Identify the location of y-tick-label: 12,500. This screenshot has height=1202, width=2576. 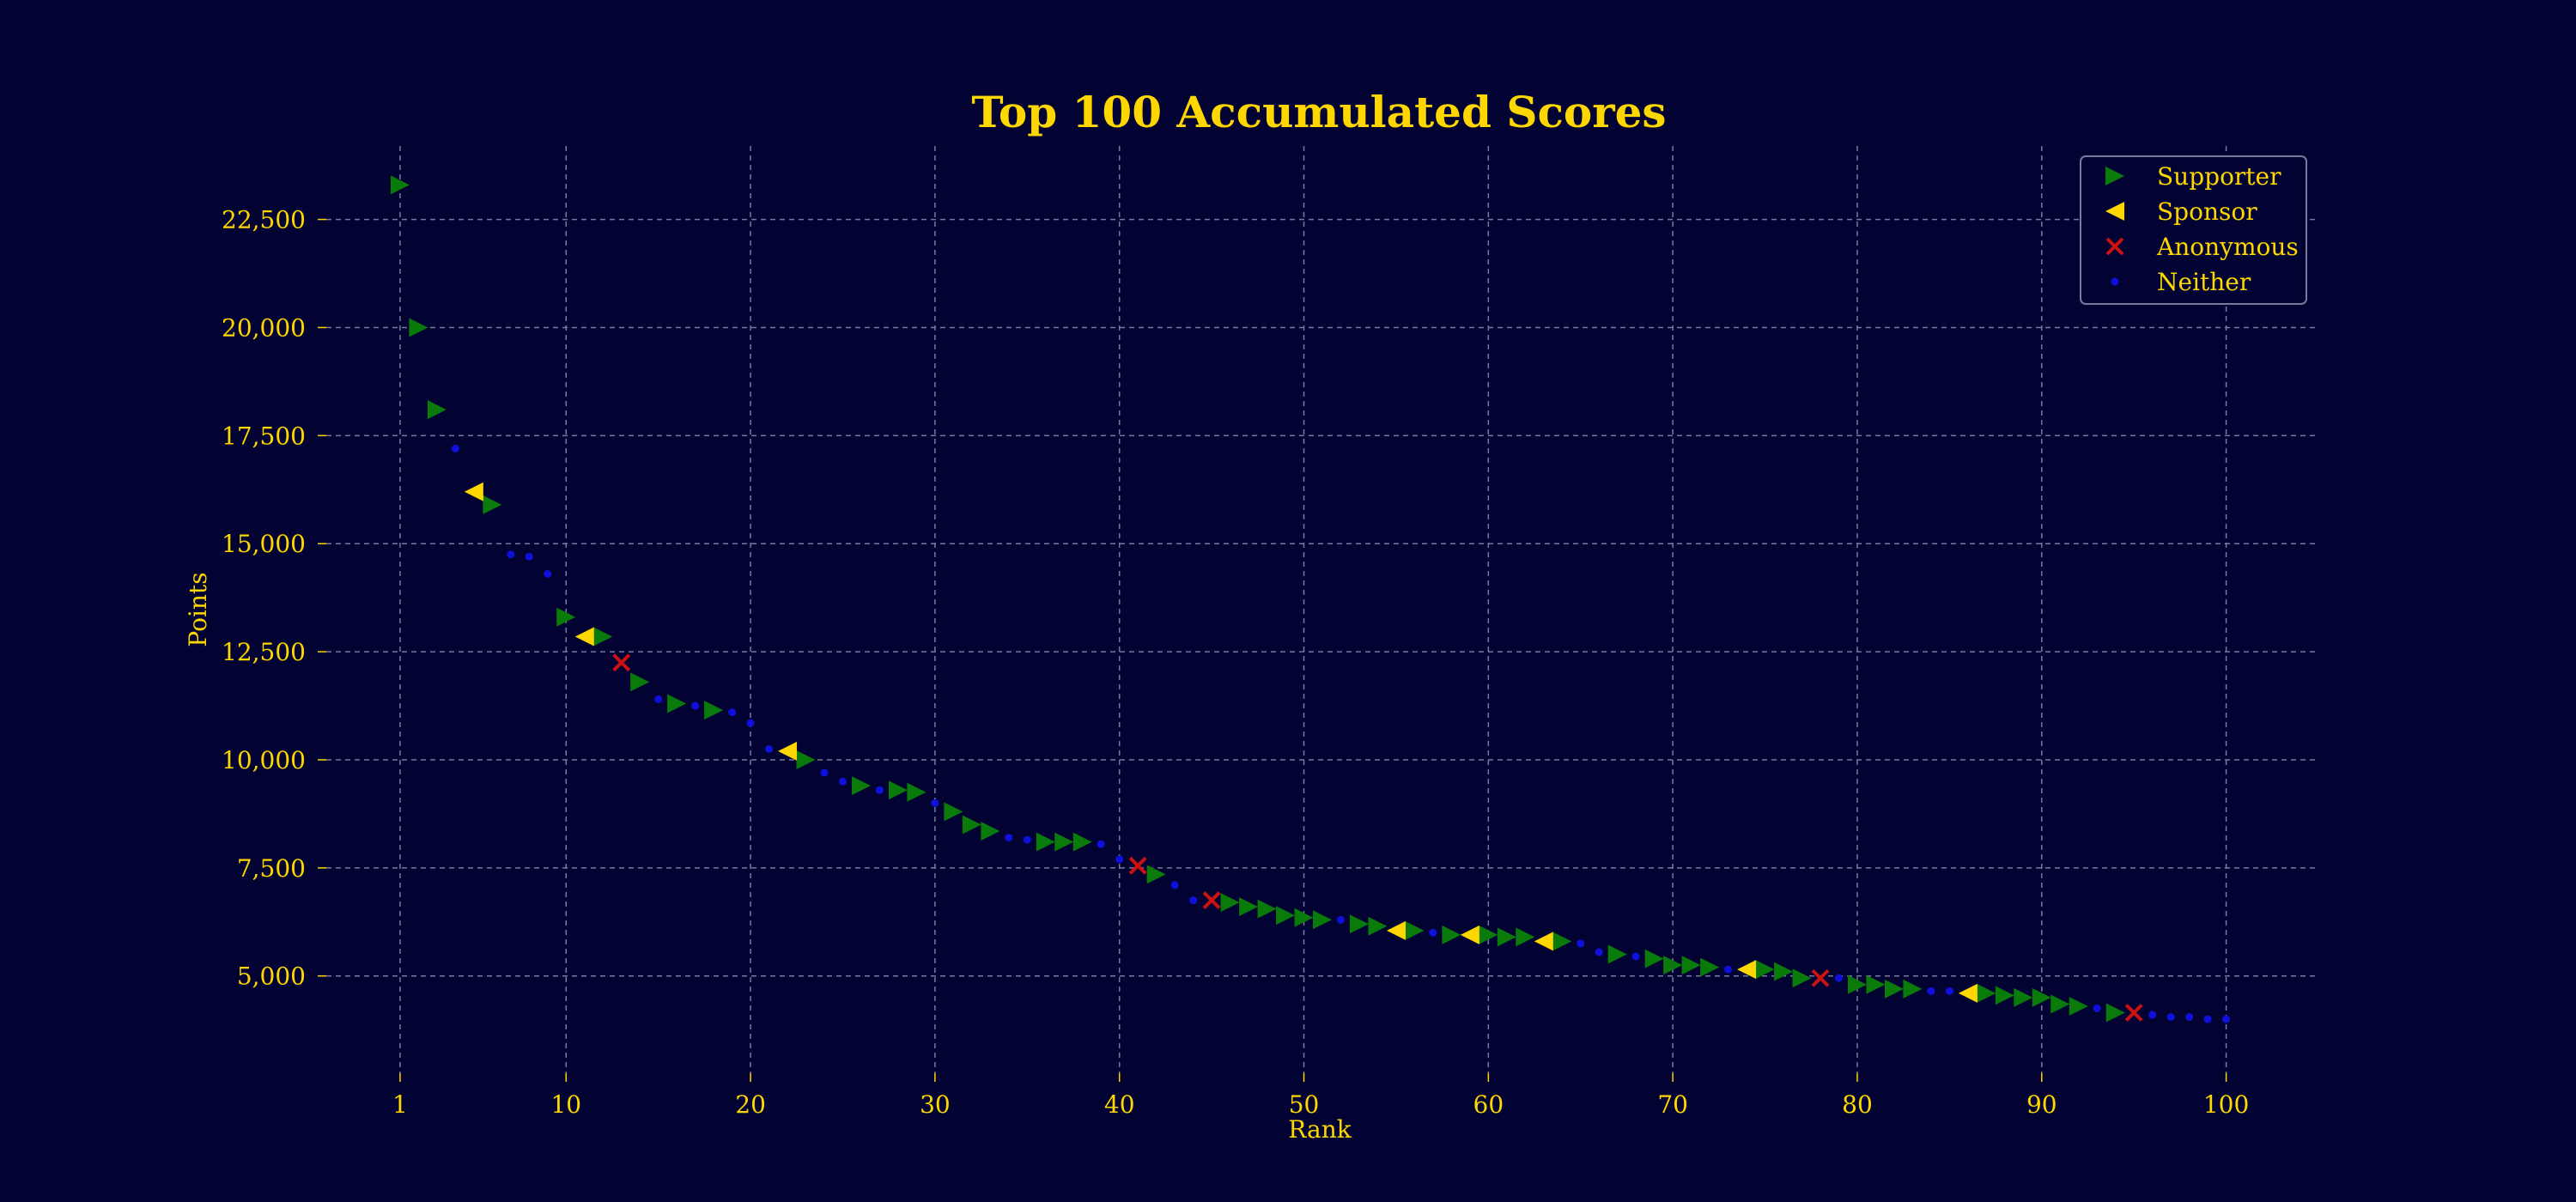
(264, 652).